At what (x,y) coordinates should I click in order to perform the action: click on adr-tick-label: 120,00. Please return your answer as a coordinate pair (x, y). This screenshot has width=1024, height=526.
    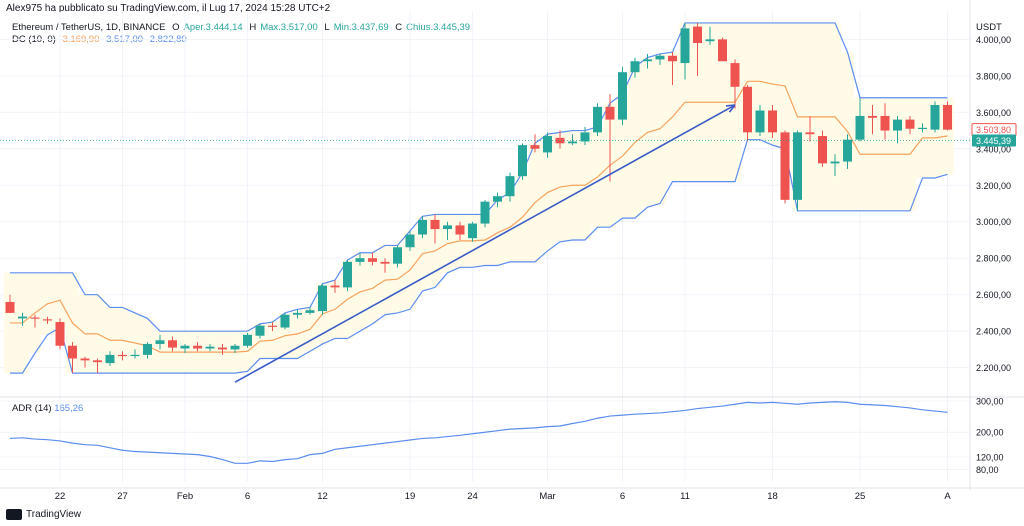
    Looking at the image, I should click on (990, 458).